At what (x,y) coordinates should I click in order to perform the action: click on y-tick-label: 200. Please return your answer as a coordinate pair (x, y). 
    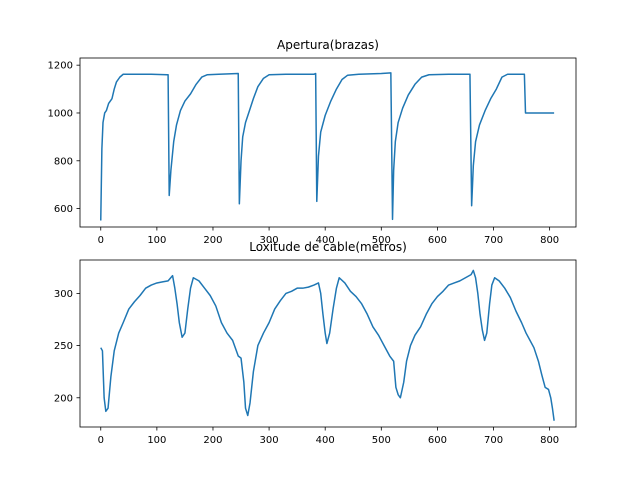
    Looking at the image, I should click on (63, 398).